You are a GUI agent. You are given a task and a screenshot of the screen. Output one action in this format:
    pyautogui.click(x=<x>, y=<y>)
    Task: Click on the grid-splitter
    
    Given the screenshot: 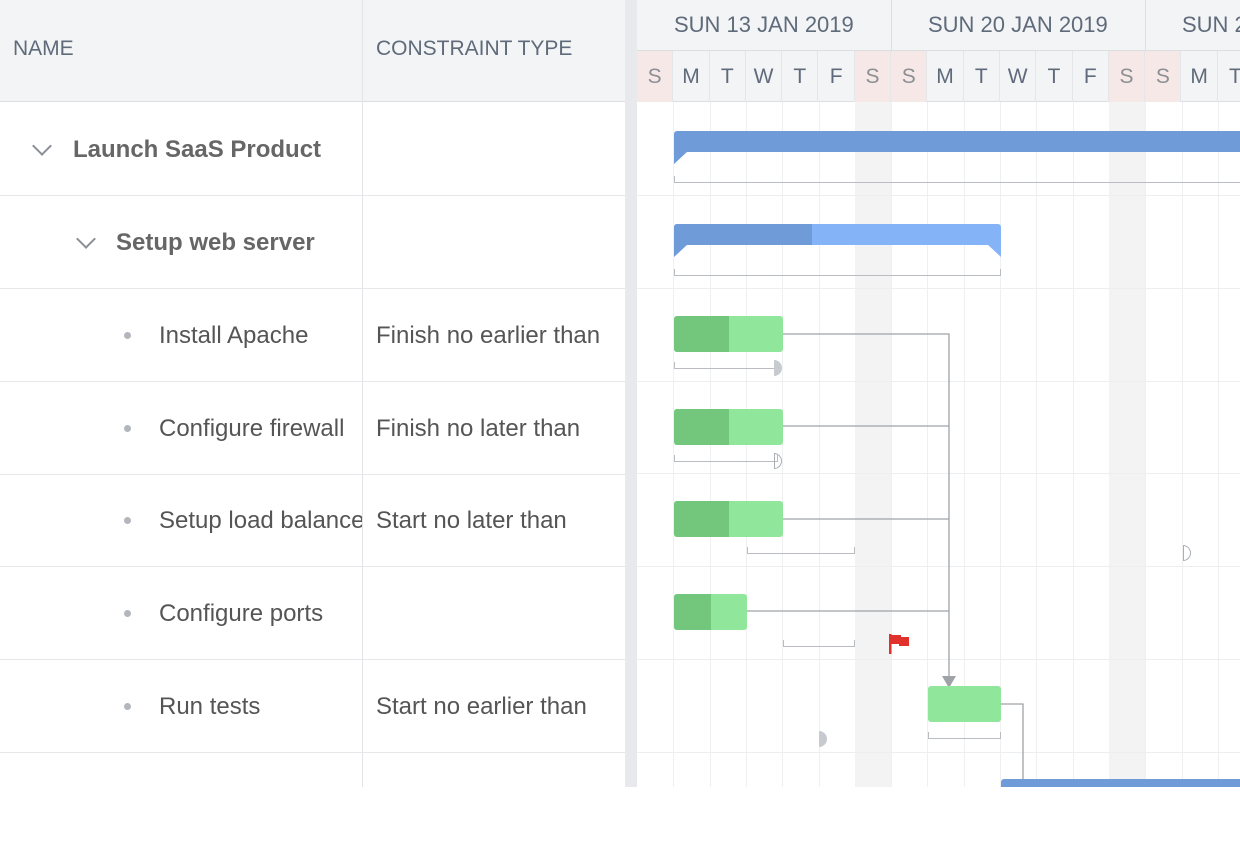 What is the action you would take?
    pyautogui.click(x=631, y=393)
    